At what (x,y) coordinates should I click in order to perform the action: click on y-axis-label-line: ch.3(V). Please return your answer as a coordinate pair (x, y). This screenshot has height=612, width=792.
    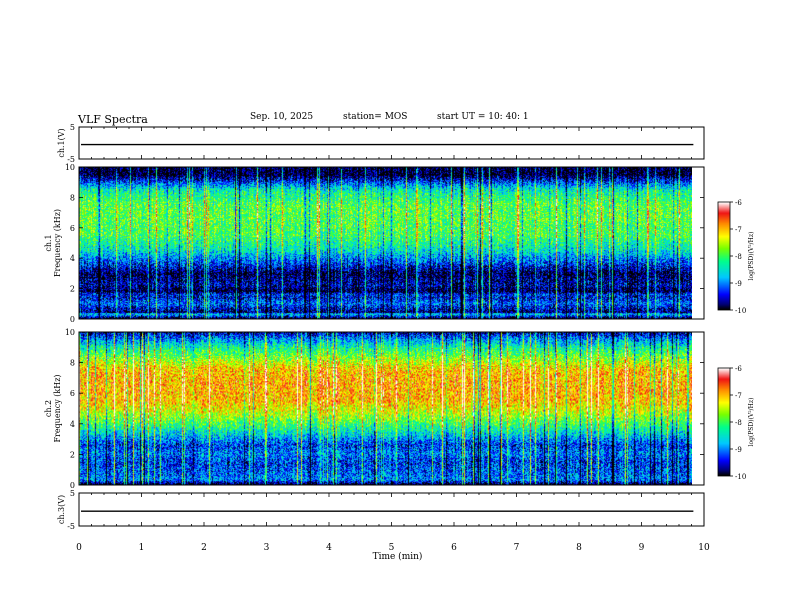
    Looking at the image, I should click on (61, 509).